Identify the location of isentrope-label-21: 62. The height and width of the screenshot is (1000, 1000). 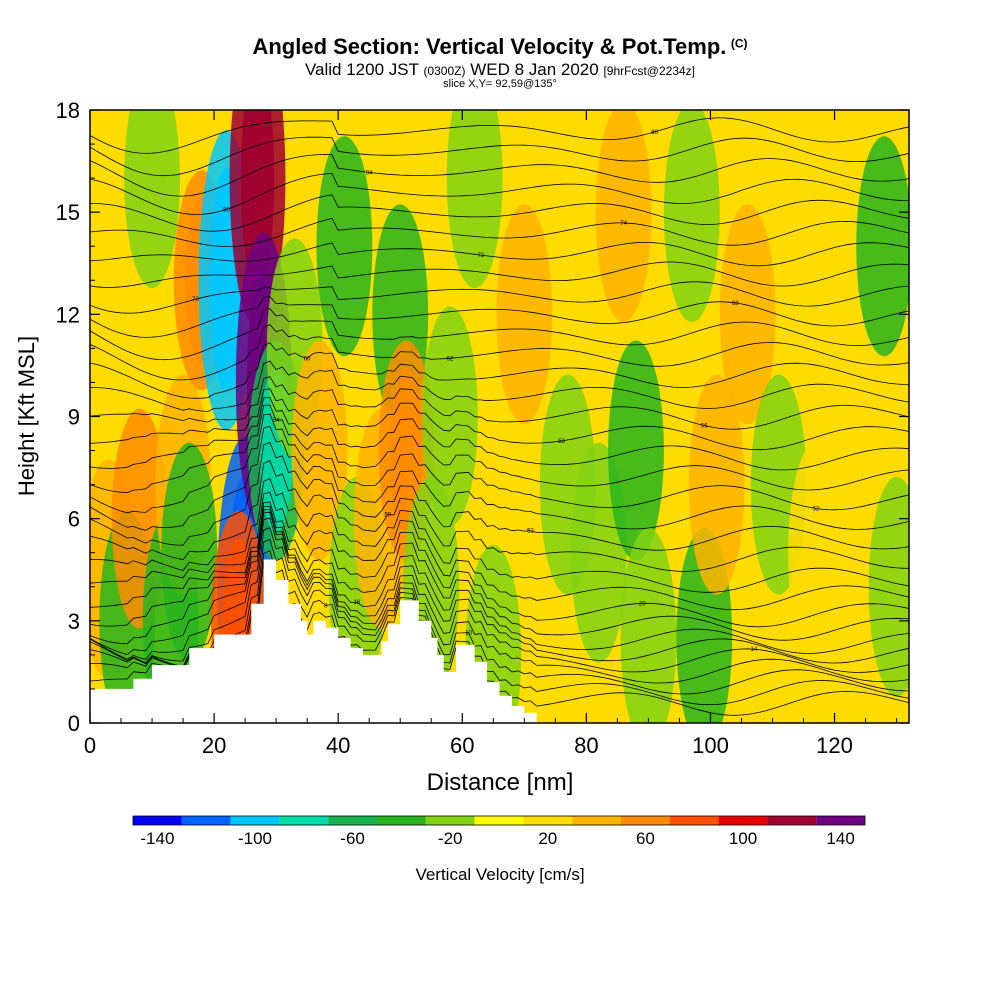
(450, 359).